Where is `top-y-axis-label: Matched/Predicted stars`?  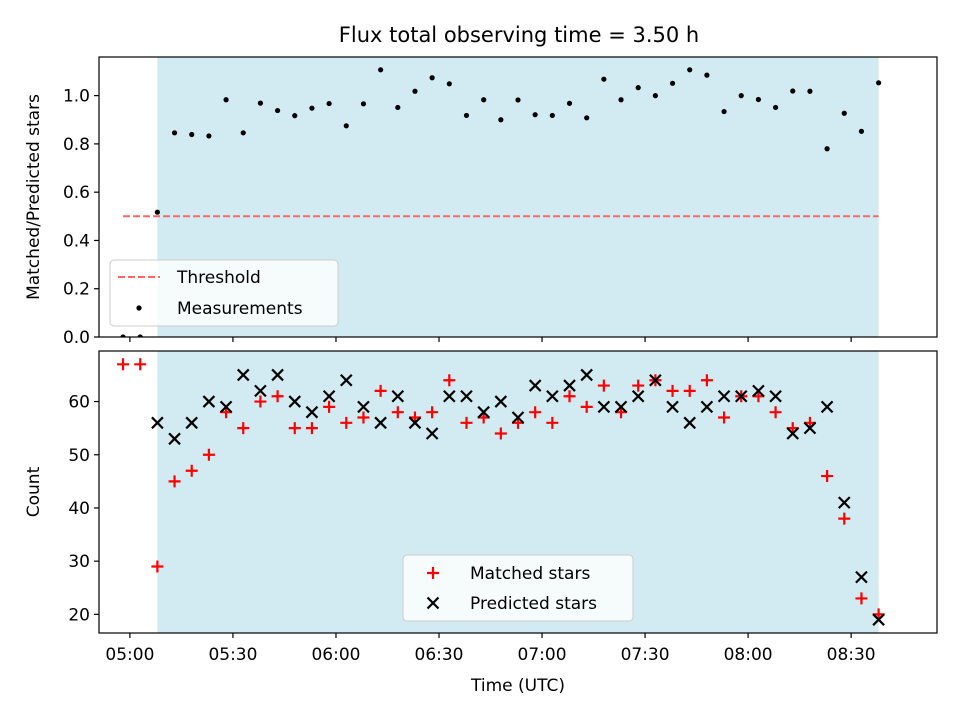 top-y-axis-label: Matched/Predicted stars is located at coordinates (34, 197).